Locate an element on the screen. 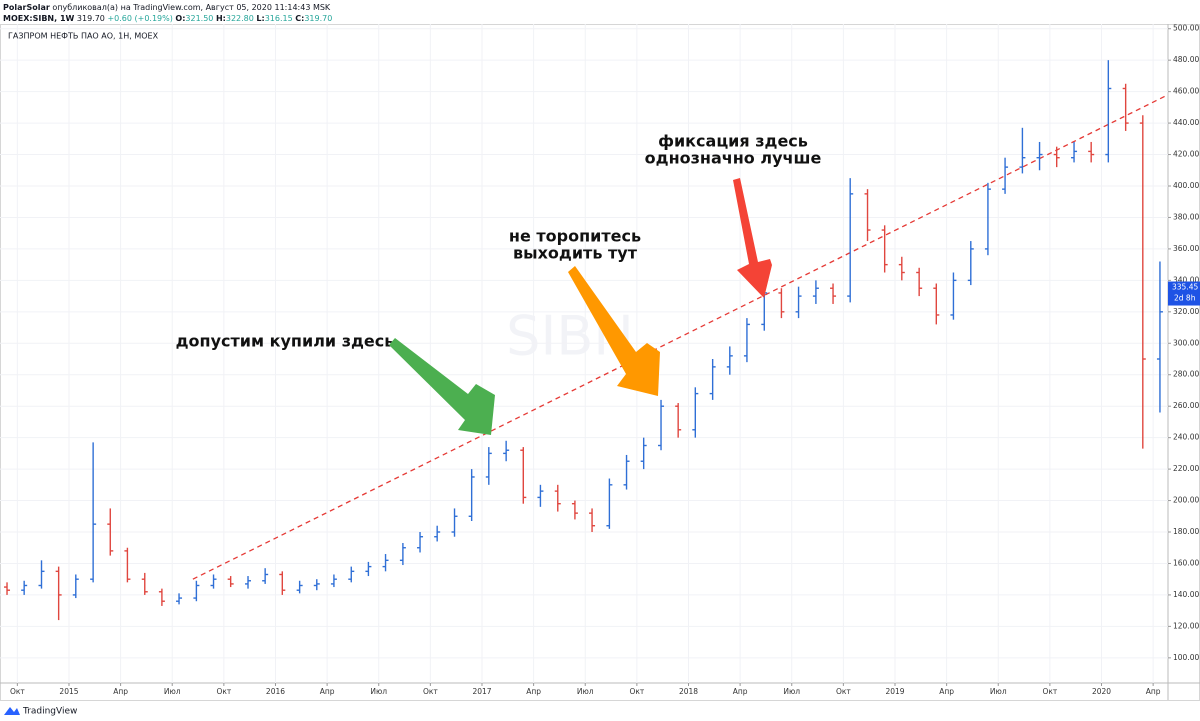 The width and height of the screenshot is (1200, 721). x-tick-label: 2018 is located at coordinates (688, 691).